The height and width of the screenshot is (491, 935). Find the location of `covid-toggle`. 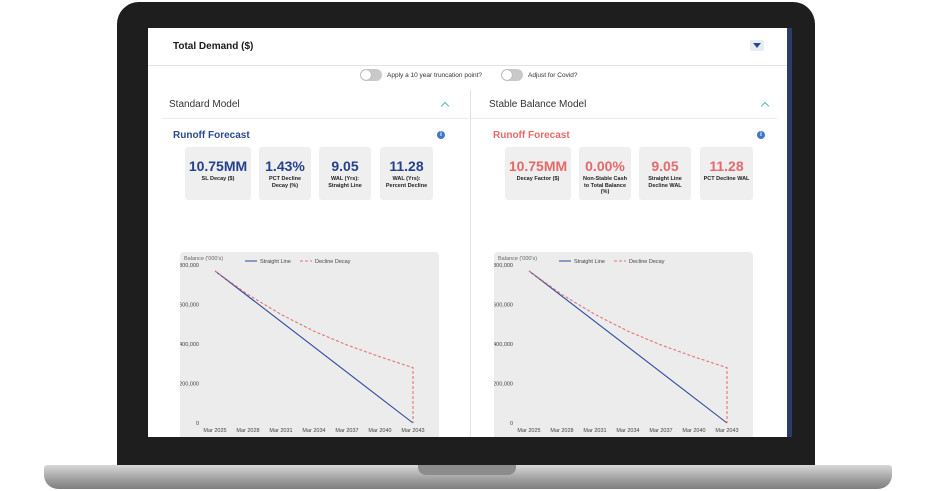

covid-toggle is located at coordinates (512, 75).